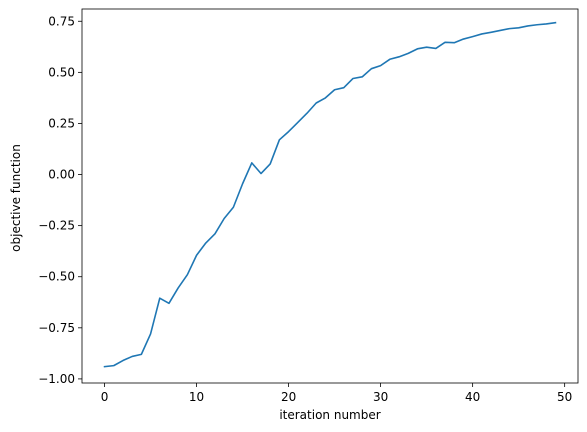 This screenshot has width=587, height=432. I want to click on y-tick-label: −0.25, so click(56, 226).